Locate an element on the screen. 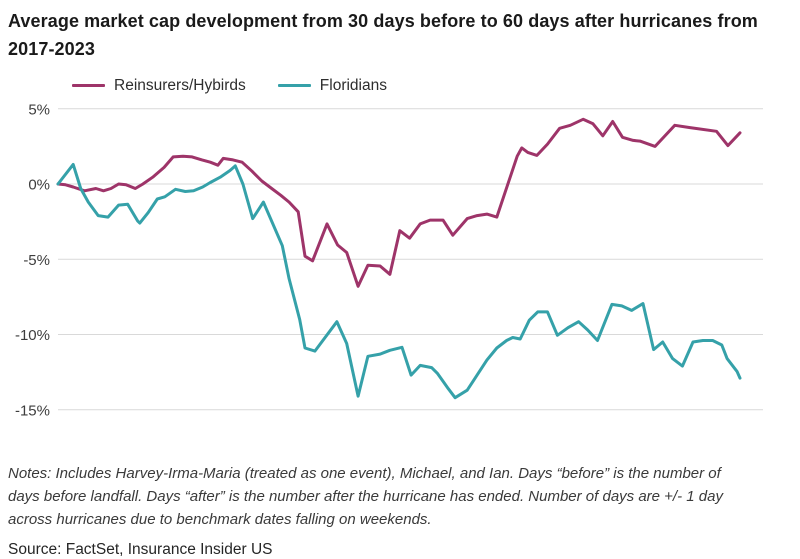 The height and width of the screenshot is (559, 800). legend-label-floridians: Floridians is located at coordinates (353, 85).